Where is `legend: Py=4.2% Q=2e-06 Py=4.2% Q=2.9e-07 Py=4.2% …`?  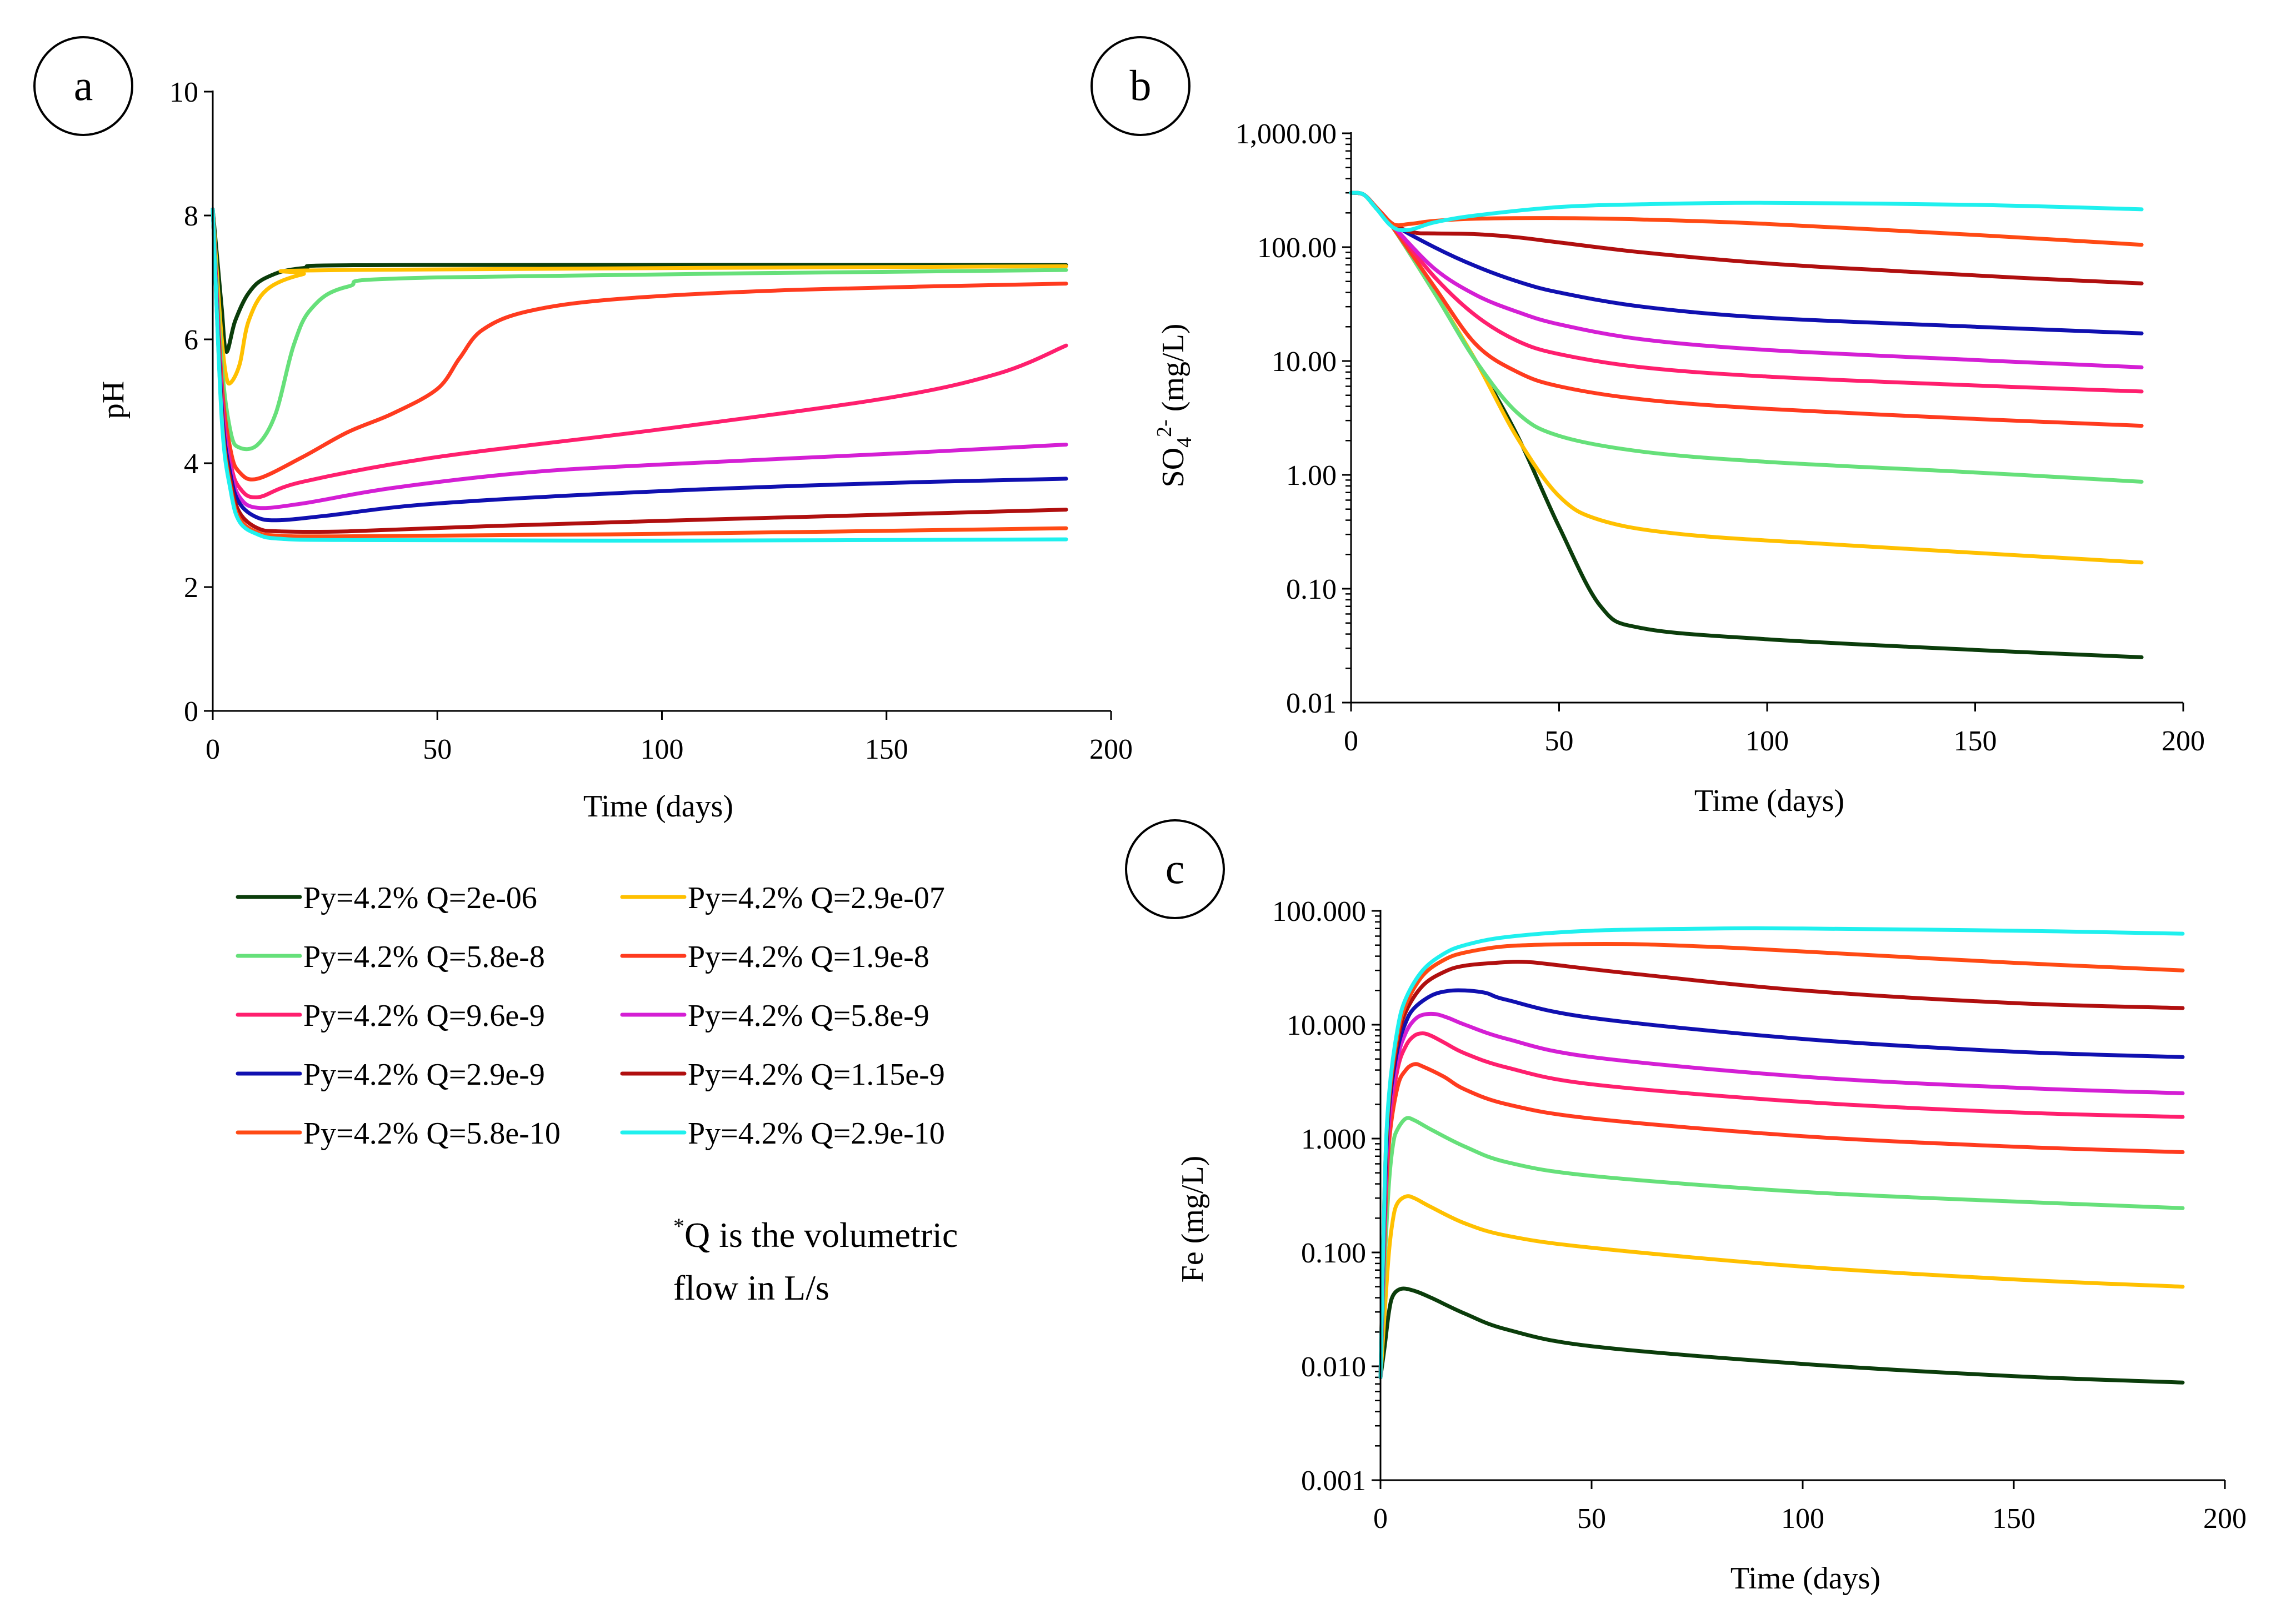
legend: Py=4.2% Q=2e-06 Py=4.2% Q=2.9e-07 Py=4.2% … is located at coordinates (590, 1016).